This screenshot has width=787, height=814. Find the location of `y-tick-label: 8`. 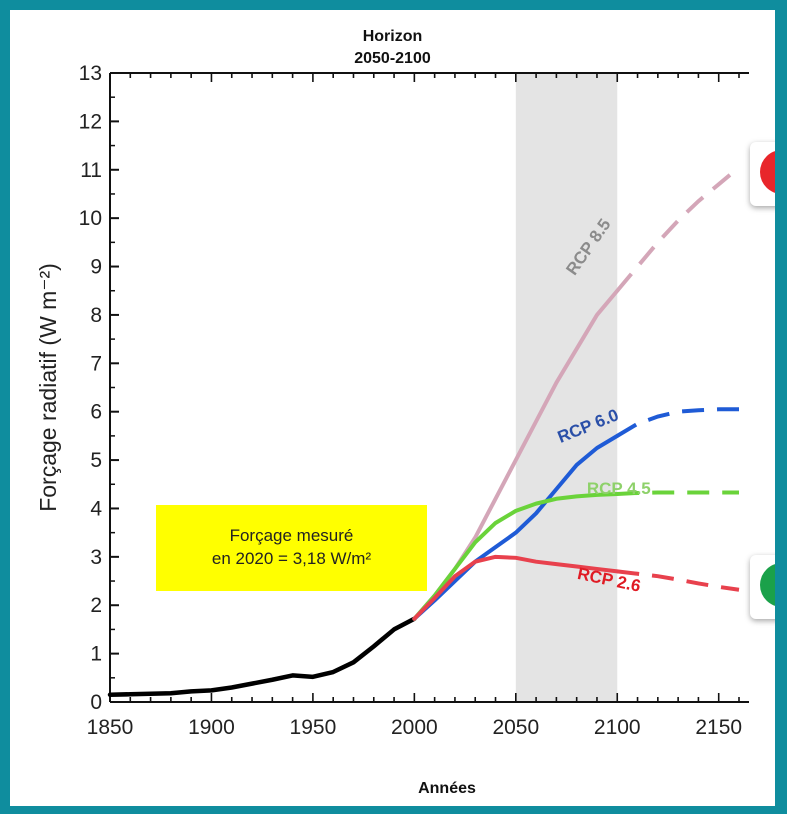

y-tick-label: 8 is located at coordinates (96, 315).